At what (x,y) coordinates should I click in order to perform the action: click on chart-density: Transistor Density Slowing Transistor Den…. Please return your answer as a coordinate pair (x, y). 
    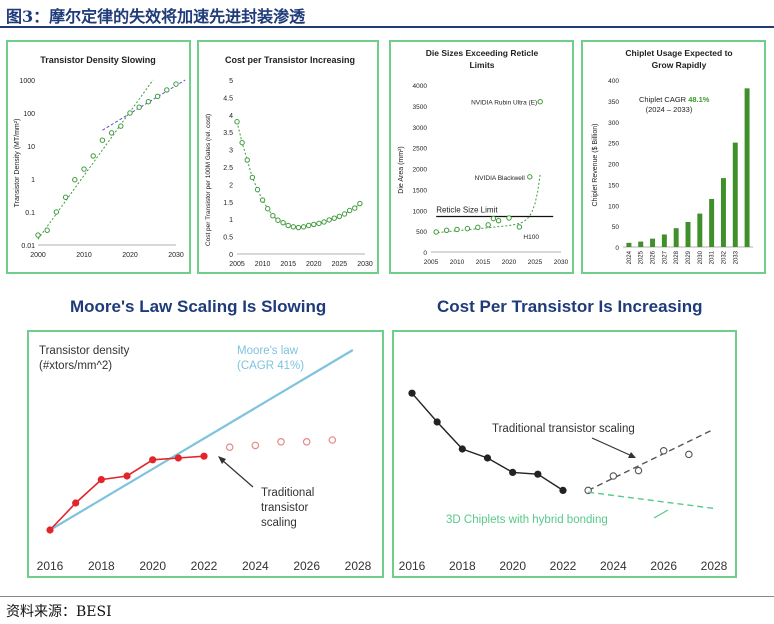
    Looking at the image, I should click on (100, 157).